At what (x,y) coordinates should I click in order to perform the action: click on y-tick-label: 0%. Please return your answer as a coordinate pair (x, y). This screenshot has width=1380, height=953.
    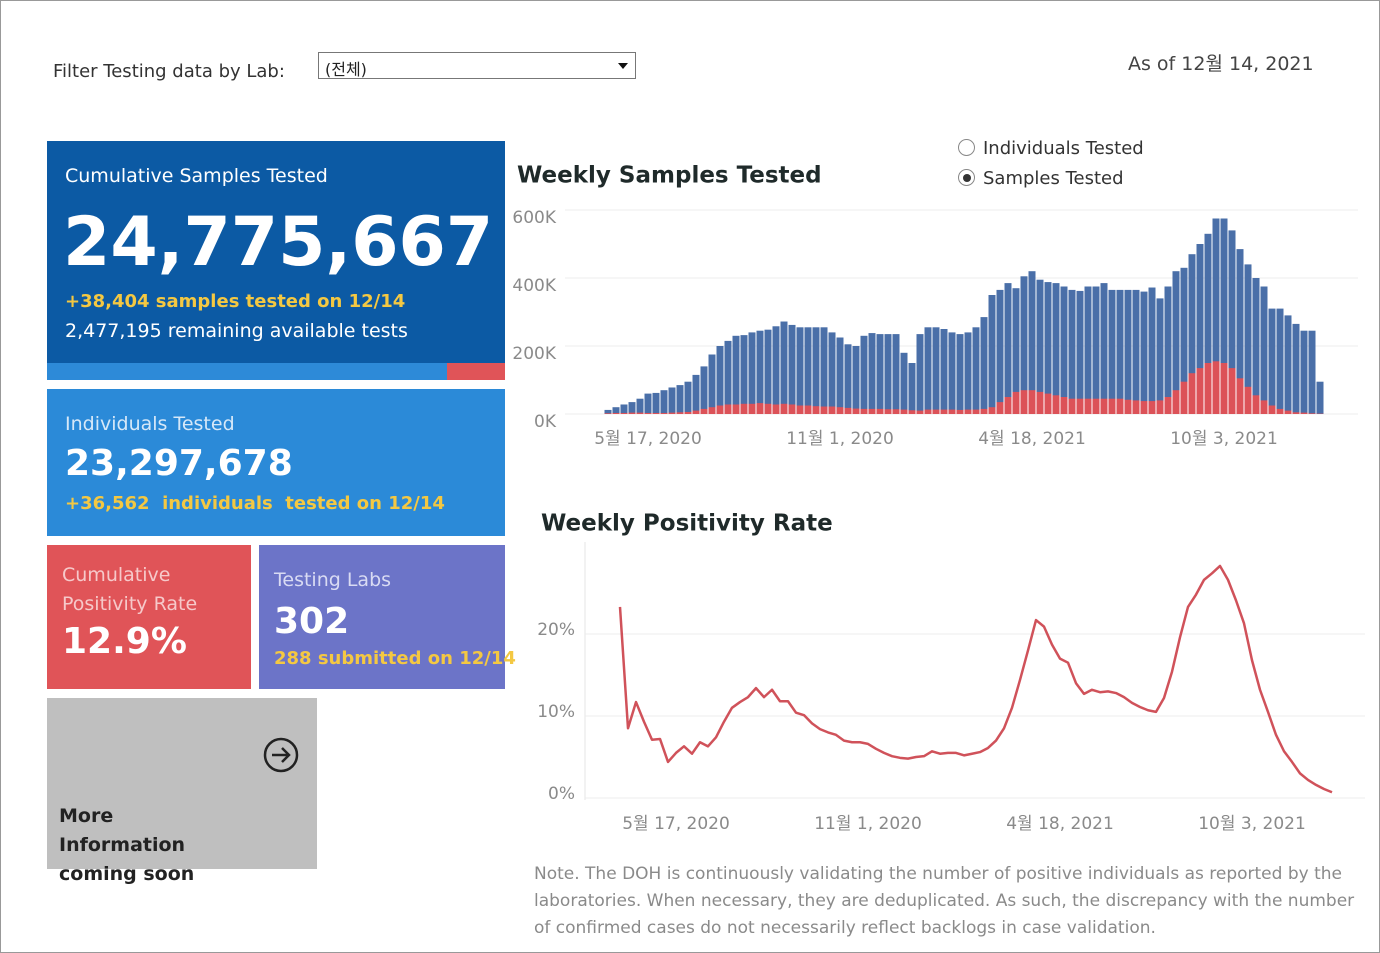
    Looking at the image, I should click on (561, 794).